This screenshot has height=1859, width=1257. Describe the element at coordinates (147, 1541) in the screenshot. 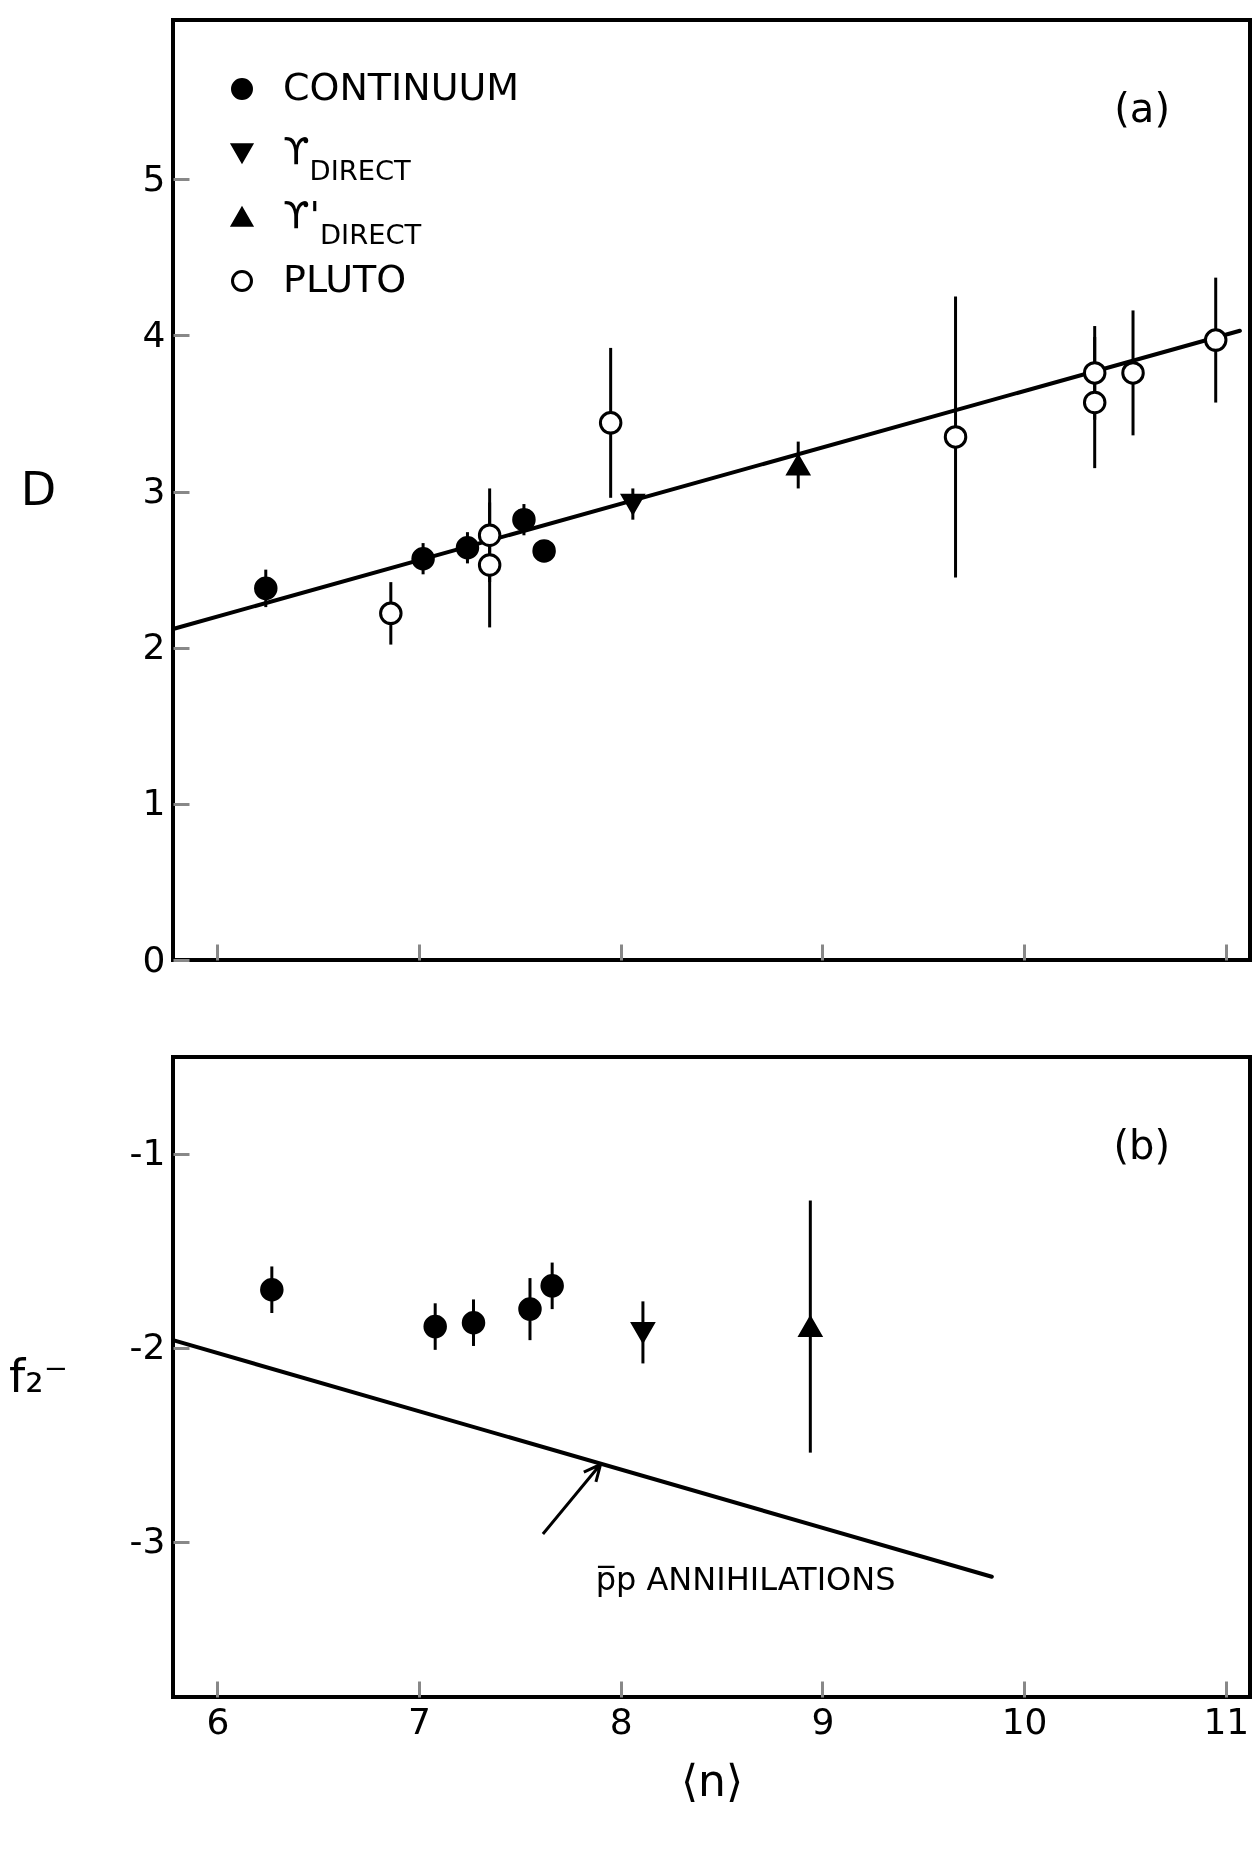

I see `y-tick-label: -3` at that location.